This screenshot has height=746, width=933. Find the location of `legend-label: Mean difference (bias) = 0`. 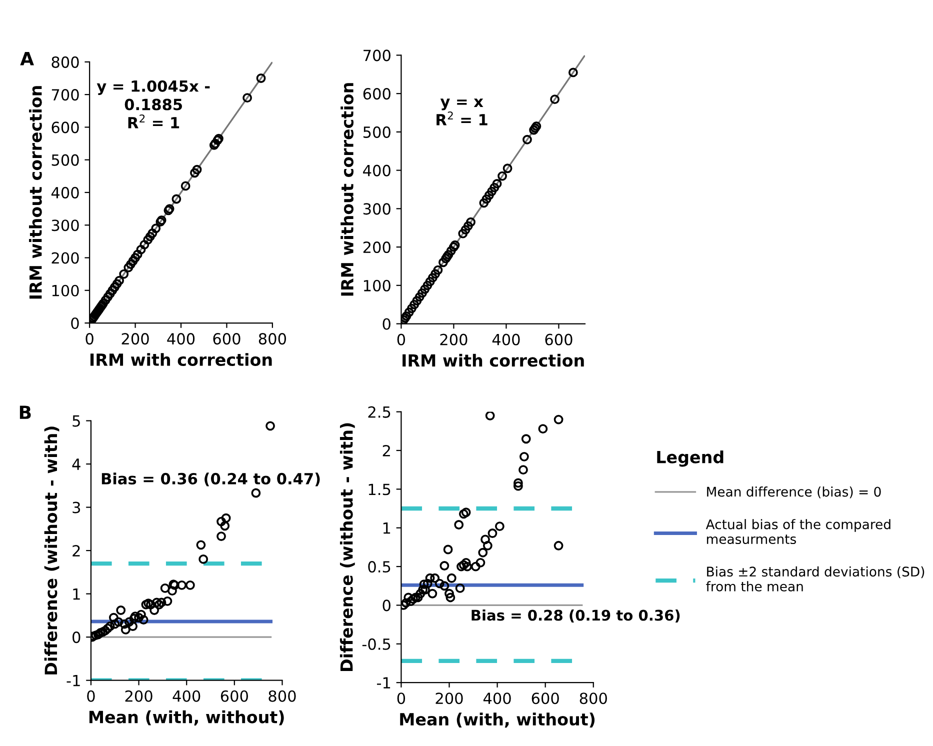

legend-label: Mean difference (bias) = 0 is located at coordinates (794, 492).